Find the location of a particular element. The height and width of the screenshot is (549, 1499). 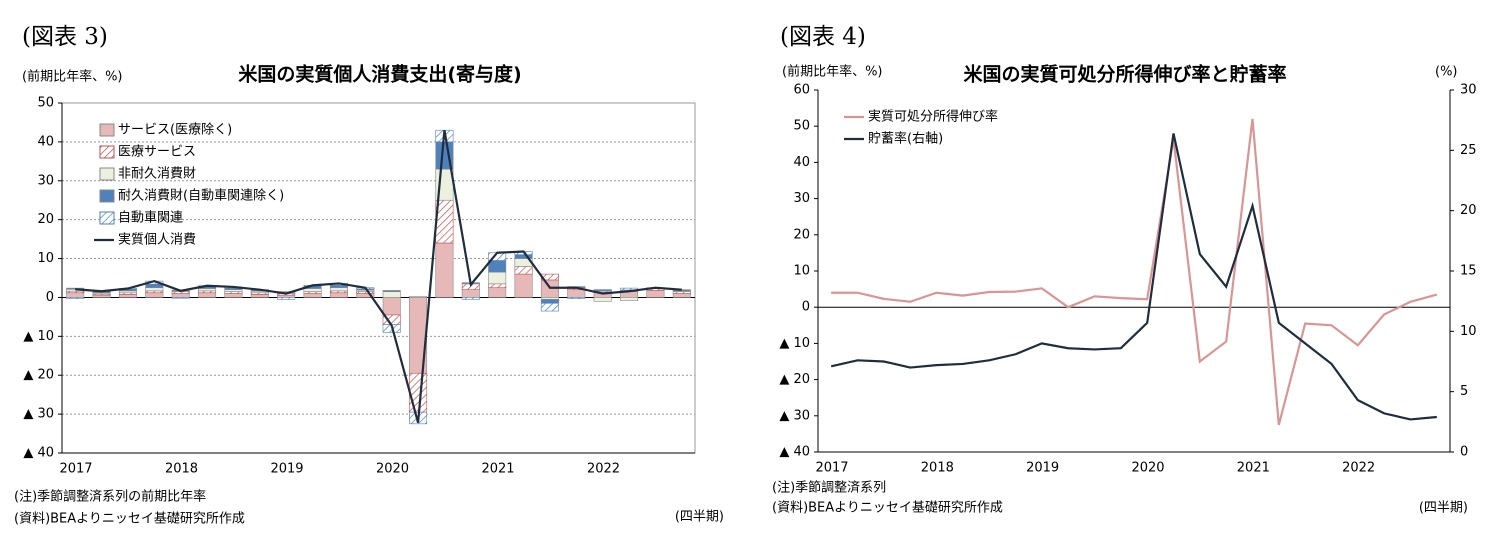

y2-tick-label: 20 is located at coordinates (1468, 210).